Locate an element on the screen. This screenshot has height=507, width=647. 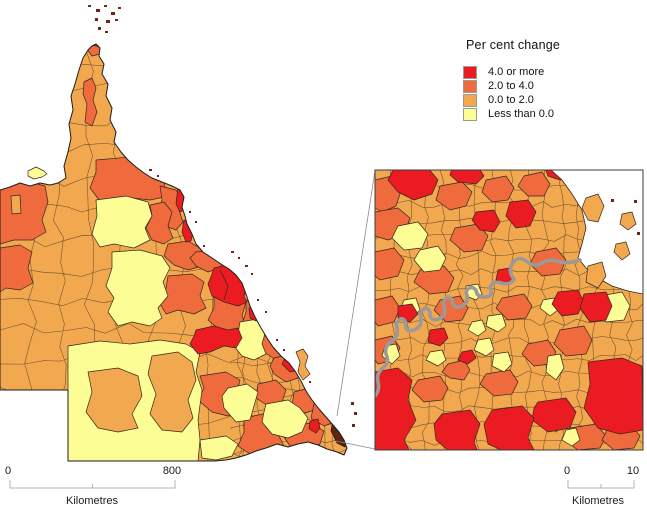
scalebar-inset-max: 10 is located at coordinates (633, 471).